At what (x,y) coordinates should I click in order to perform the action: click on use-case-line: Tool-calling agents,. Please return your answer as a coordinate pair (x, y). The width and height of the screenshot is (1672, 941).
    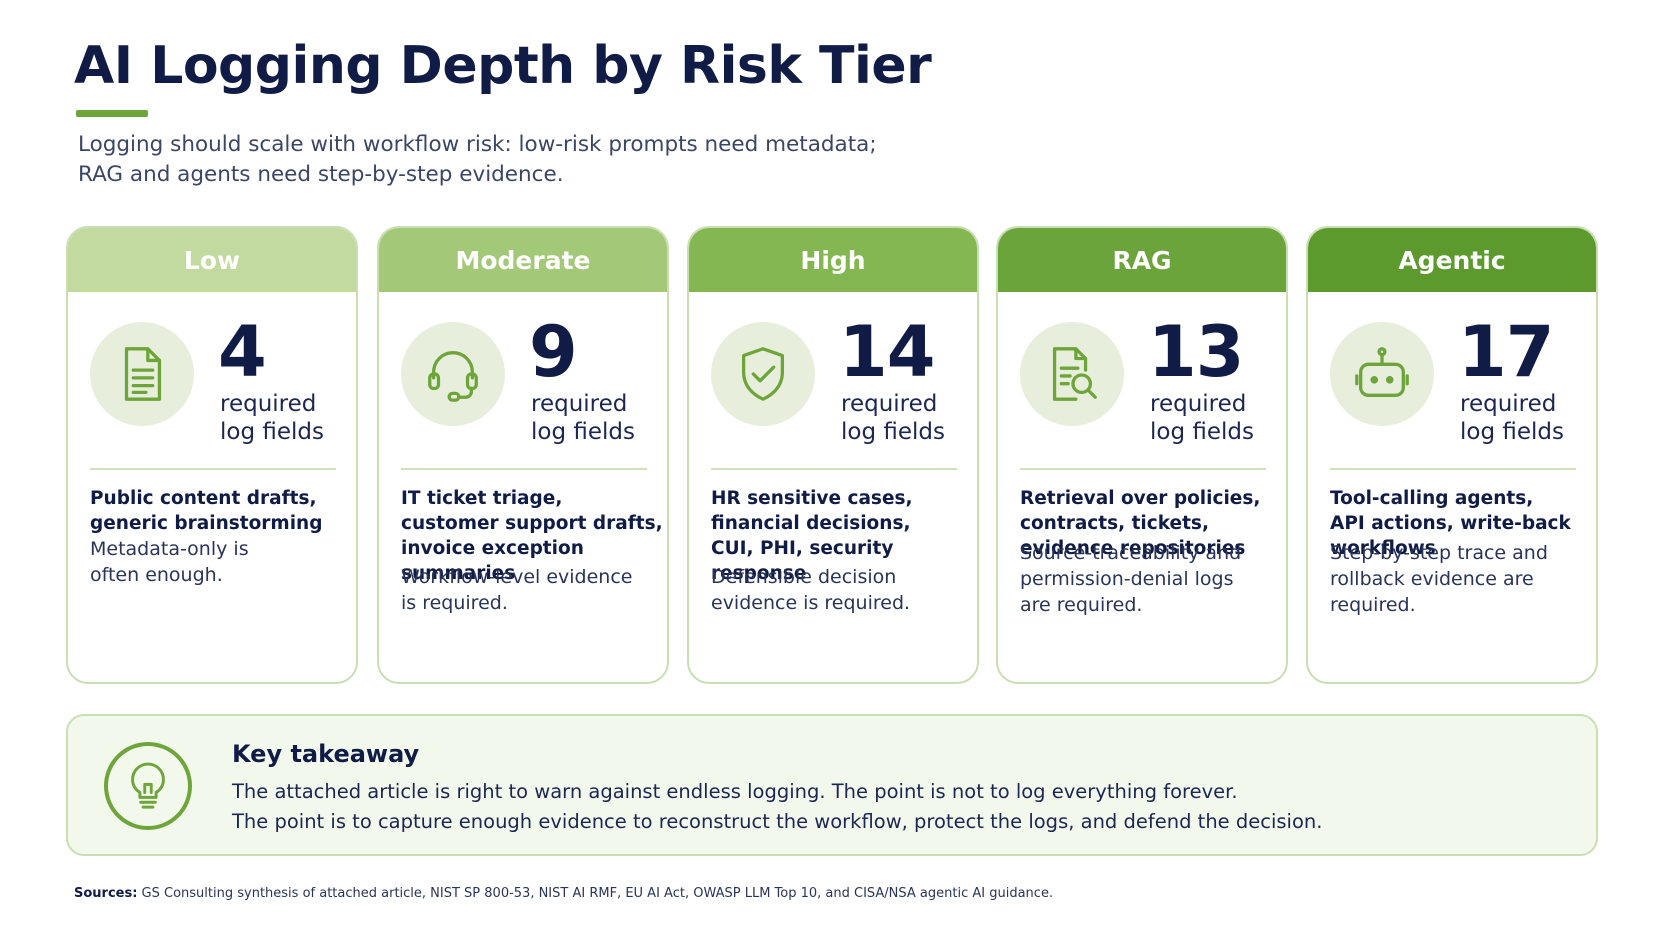
    Looking at the image, I should click on (1432, 498).